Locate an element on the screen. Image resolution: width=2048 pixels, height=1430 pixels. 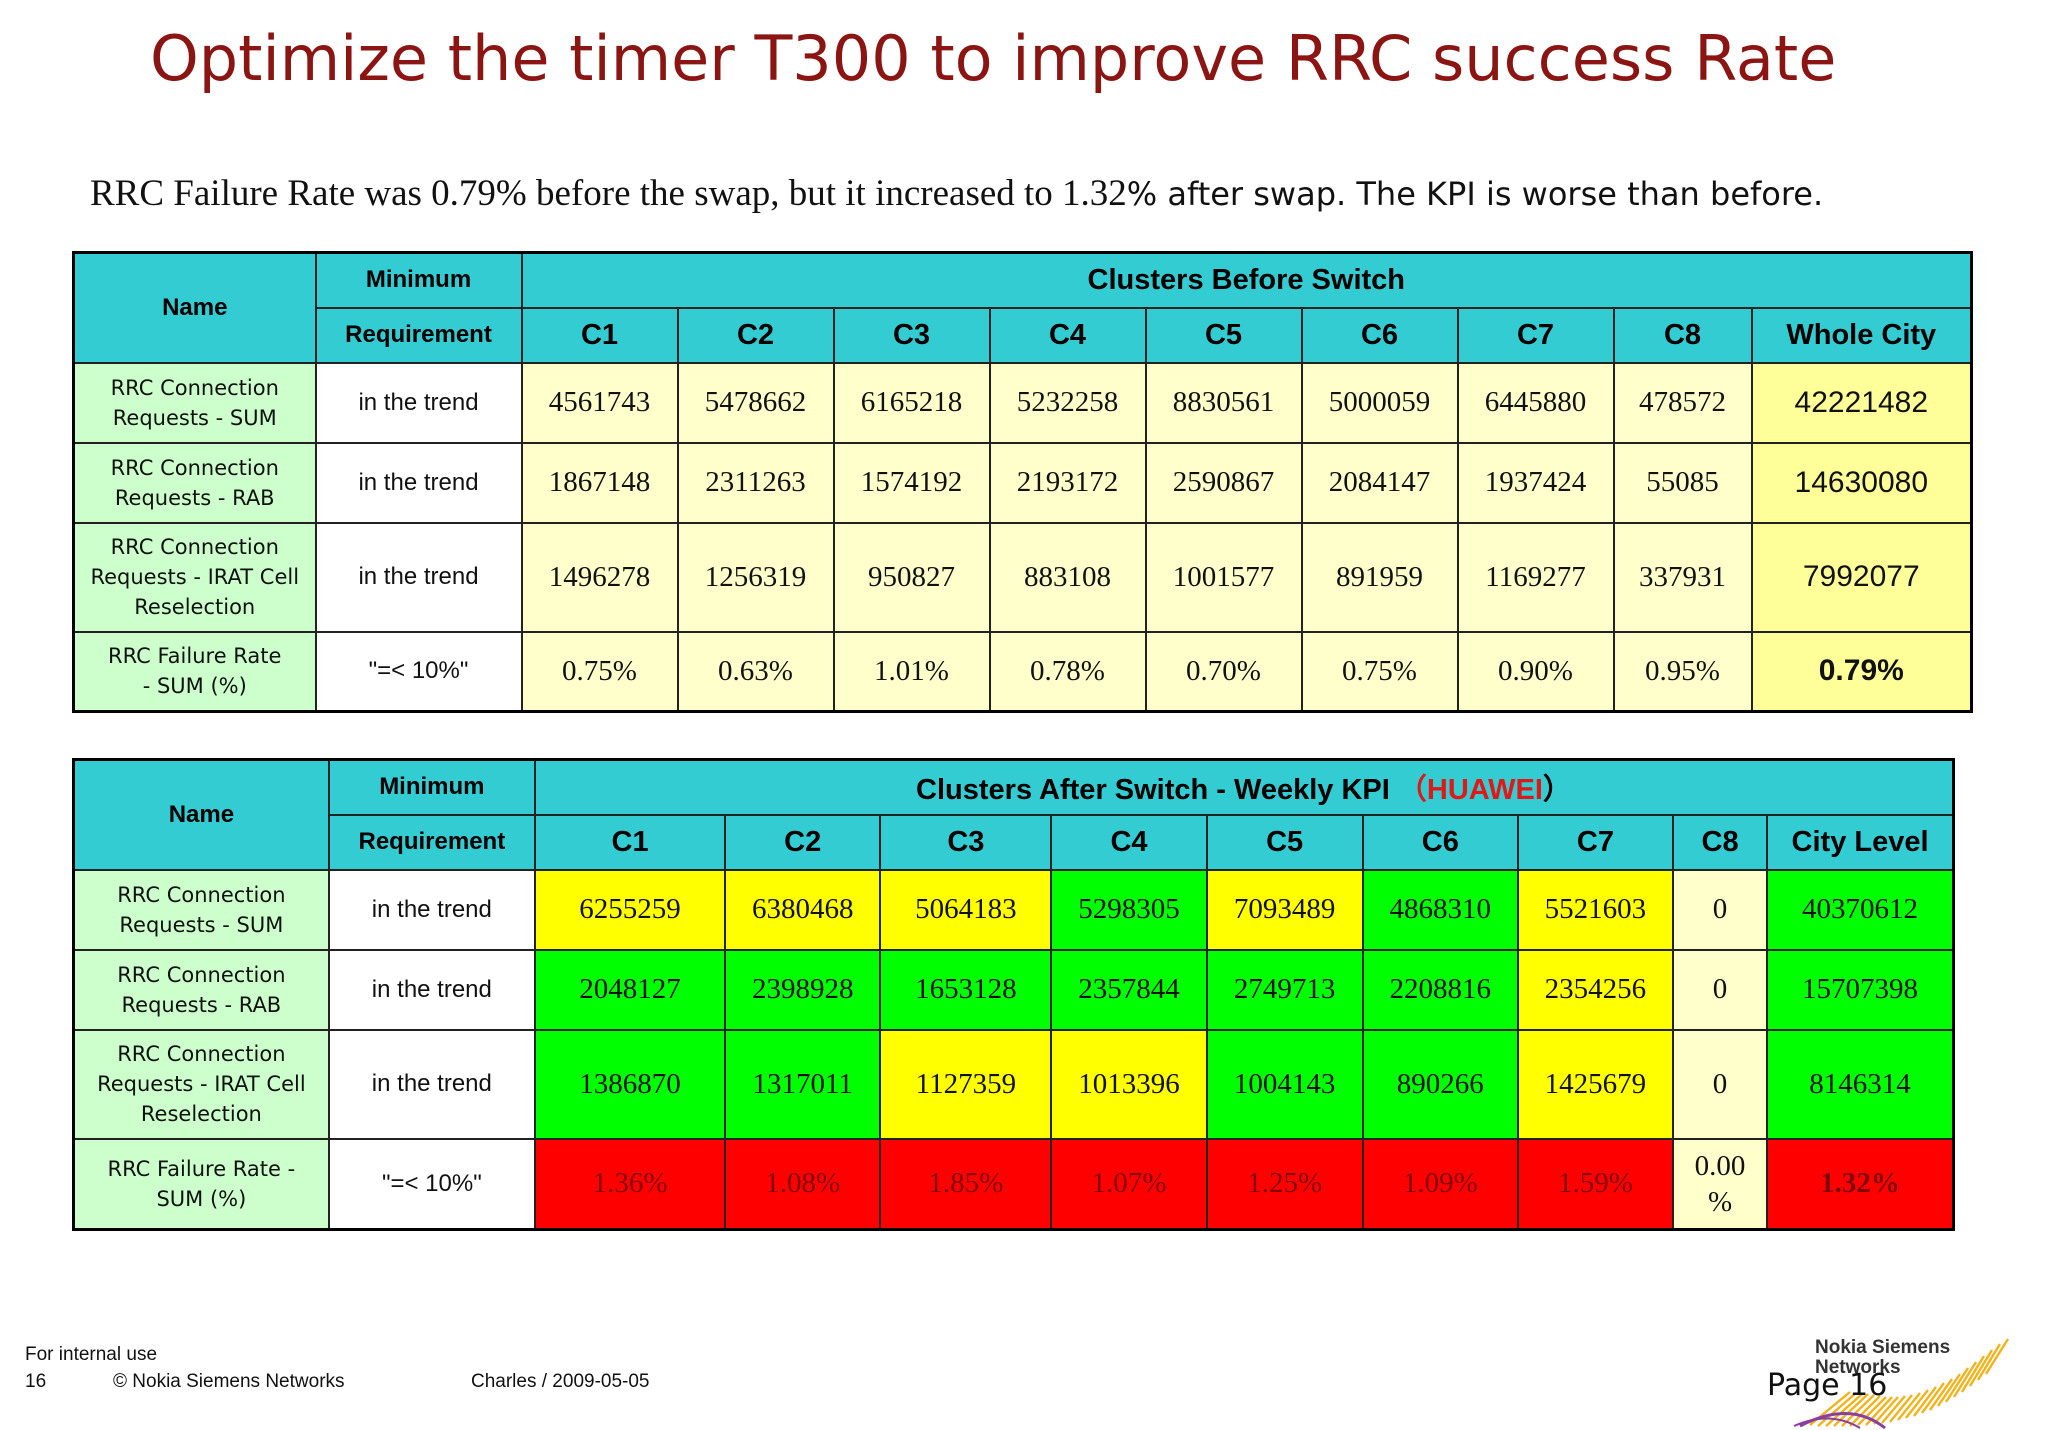
subtitle-percent: % is located at coordinates (1142, 194).